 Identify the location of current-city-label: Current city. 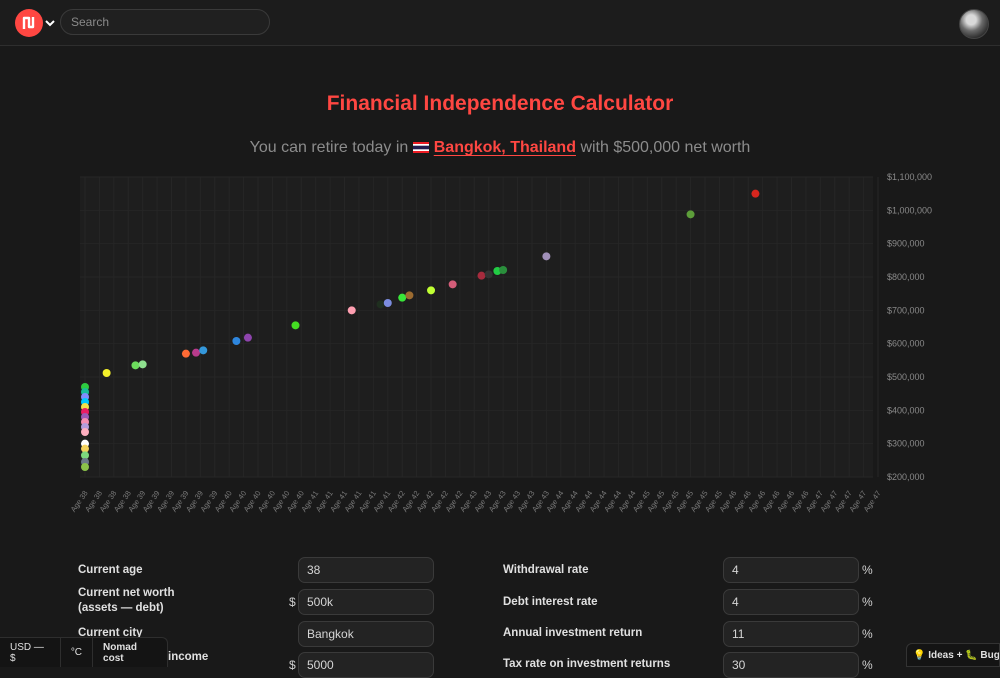
(110, 633).